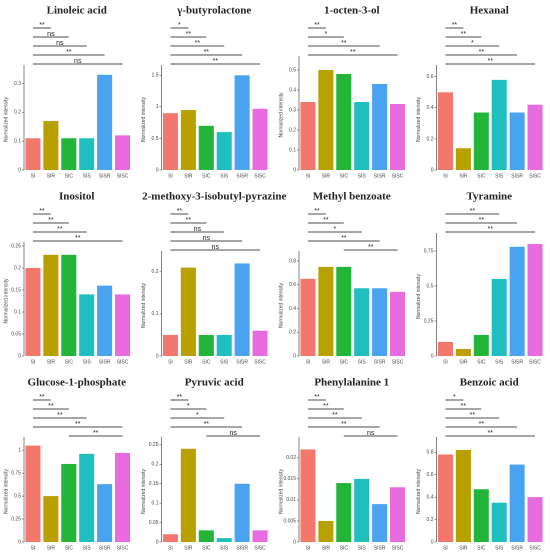  I want to click on y-tick-label: 1, so click(19, 451).